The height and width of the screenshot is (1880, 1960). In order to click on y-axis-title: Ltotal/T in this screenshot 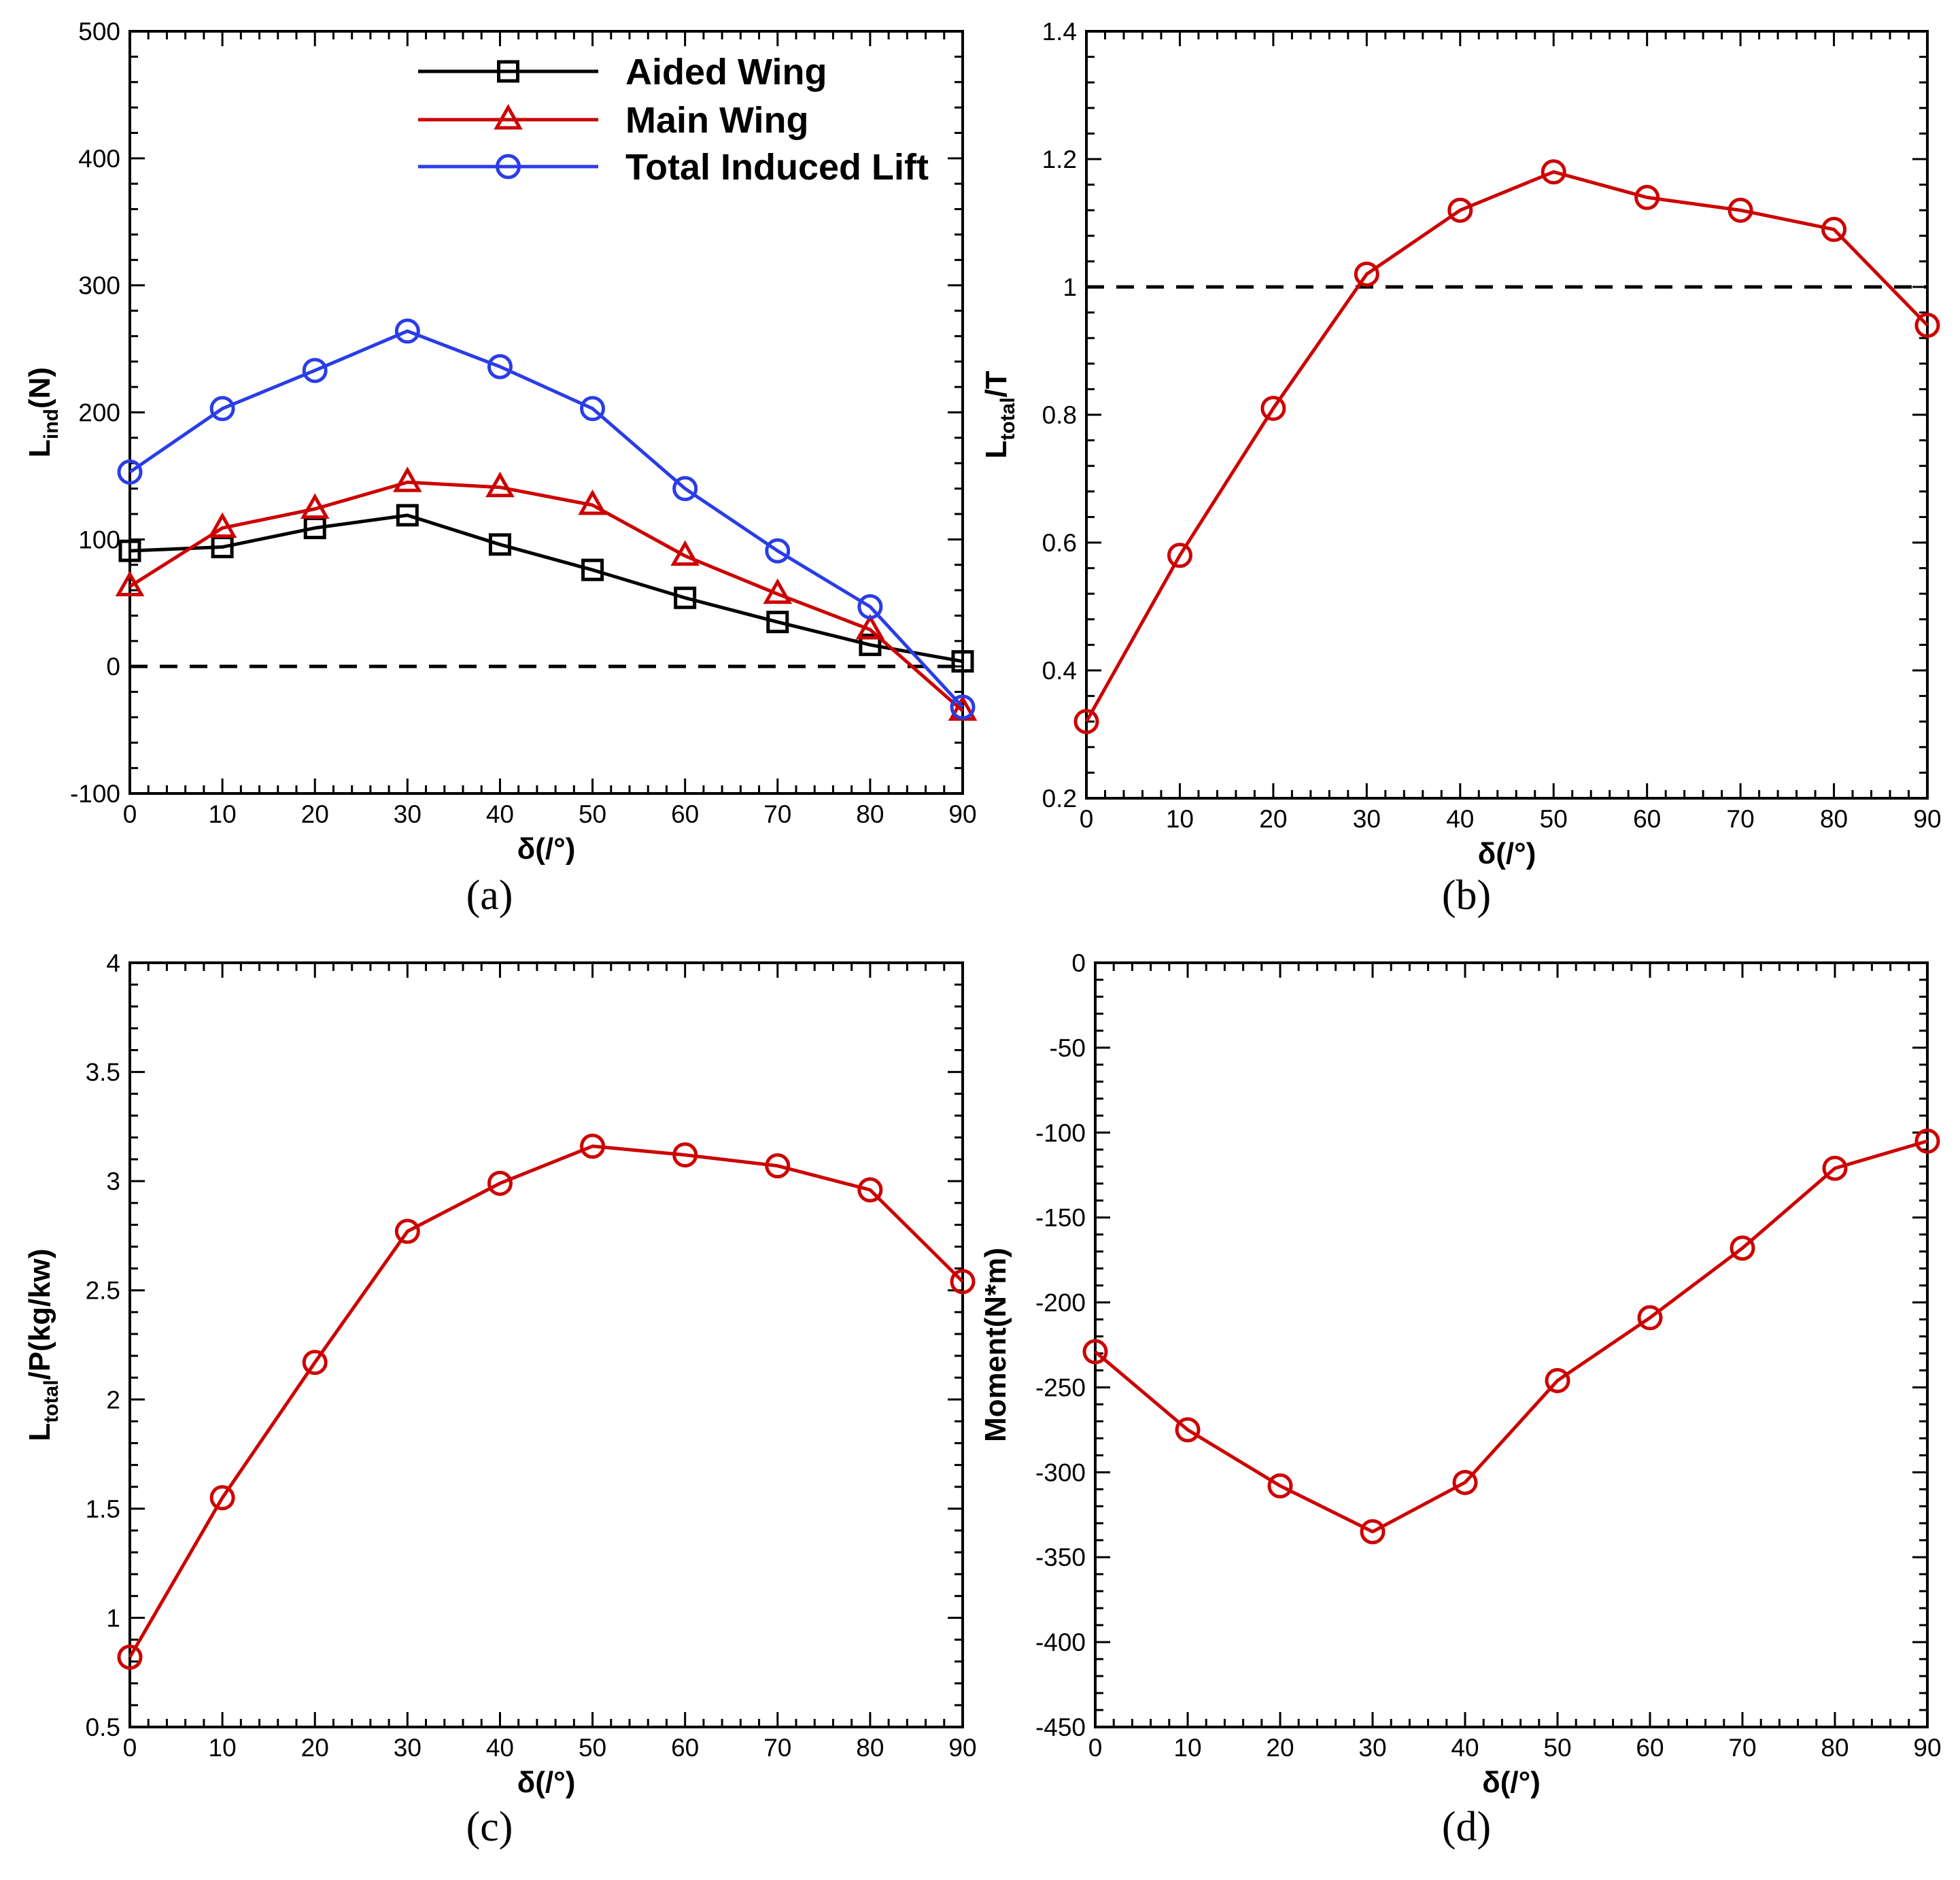, I will do `click(1000, 415)`.